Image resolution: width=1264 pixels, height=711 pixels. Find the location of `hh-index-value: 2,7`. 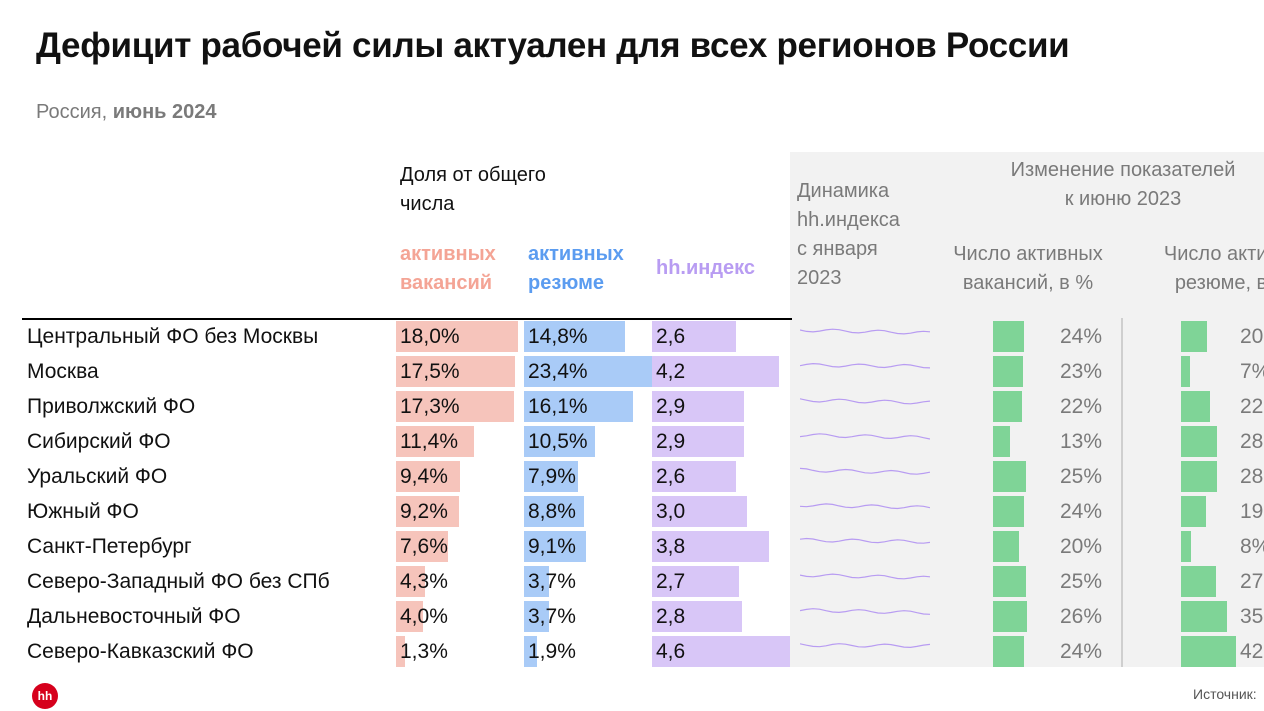

hh-index-value: 2,7 is located at coordinates (671, 581).